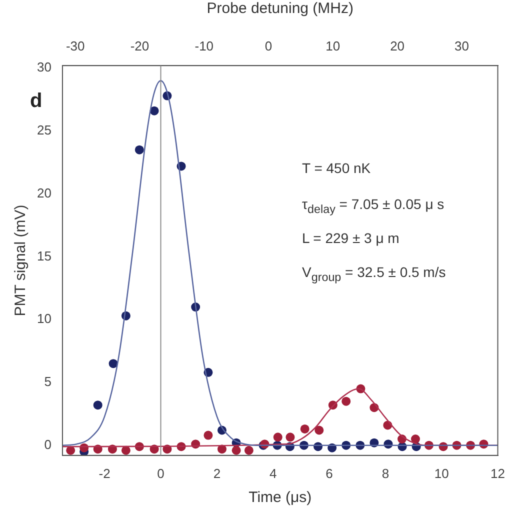 The image size is (508, 515). I want to click on annotation: V$_{group}$ = 32.5 ± 0.5 m/s, so click(374, 274).